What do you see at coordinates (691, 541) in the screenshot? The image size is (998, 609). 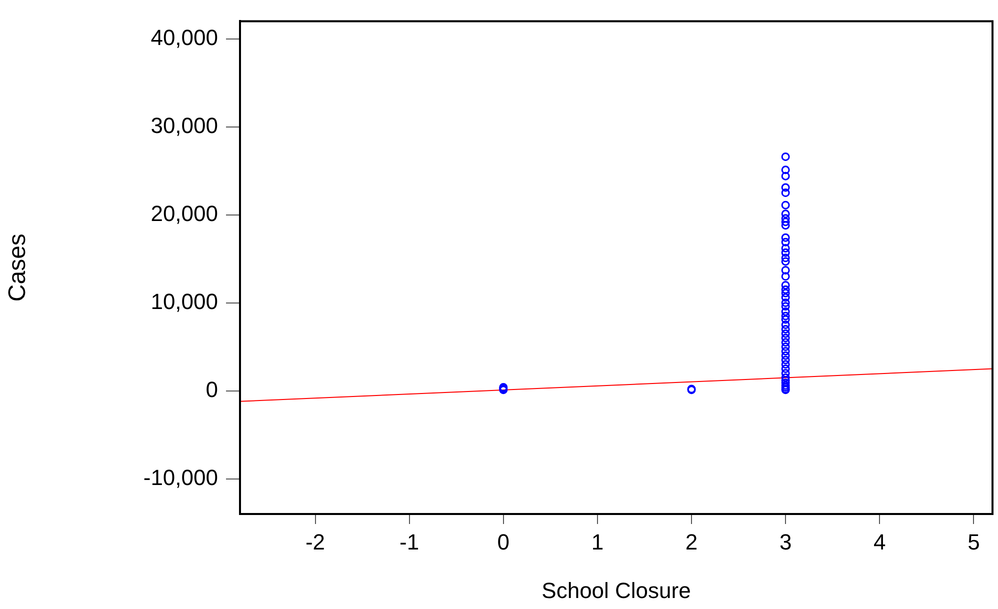 I see `x-tick-label: 2` at bounding box center [691, 541].